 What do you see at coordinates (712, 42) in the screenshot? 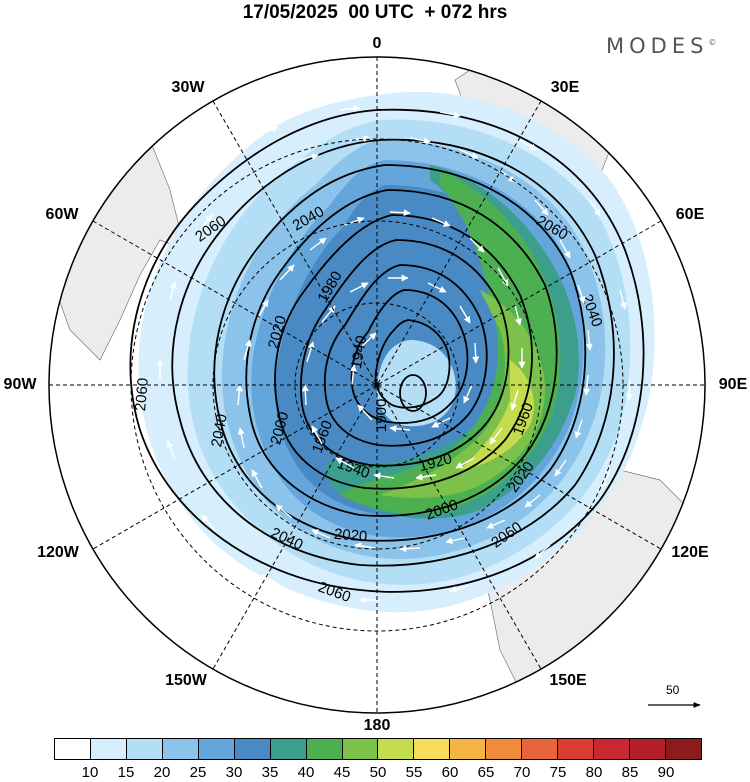
I see `brand-mark: ©` at bounding box center [712, 42].